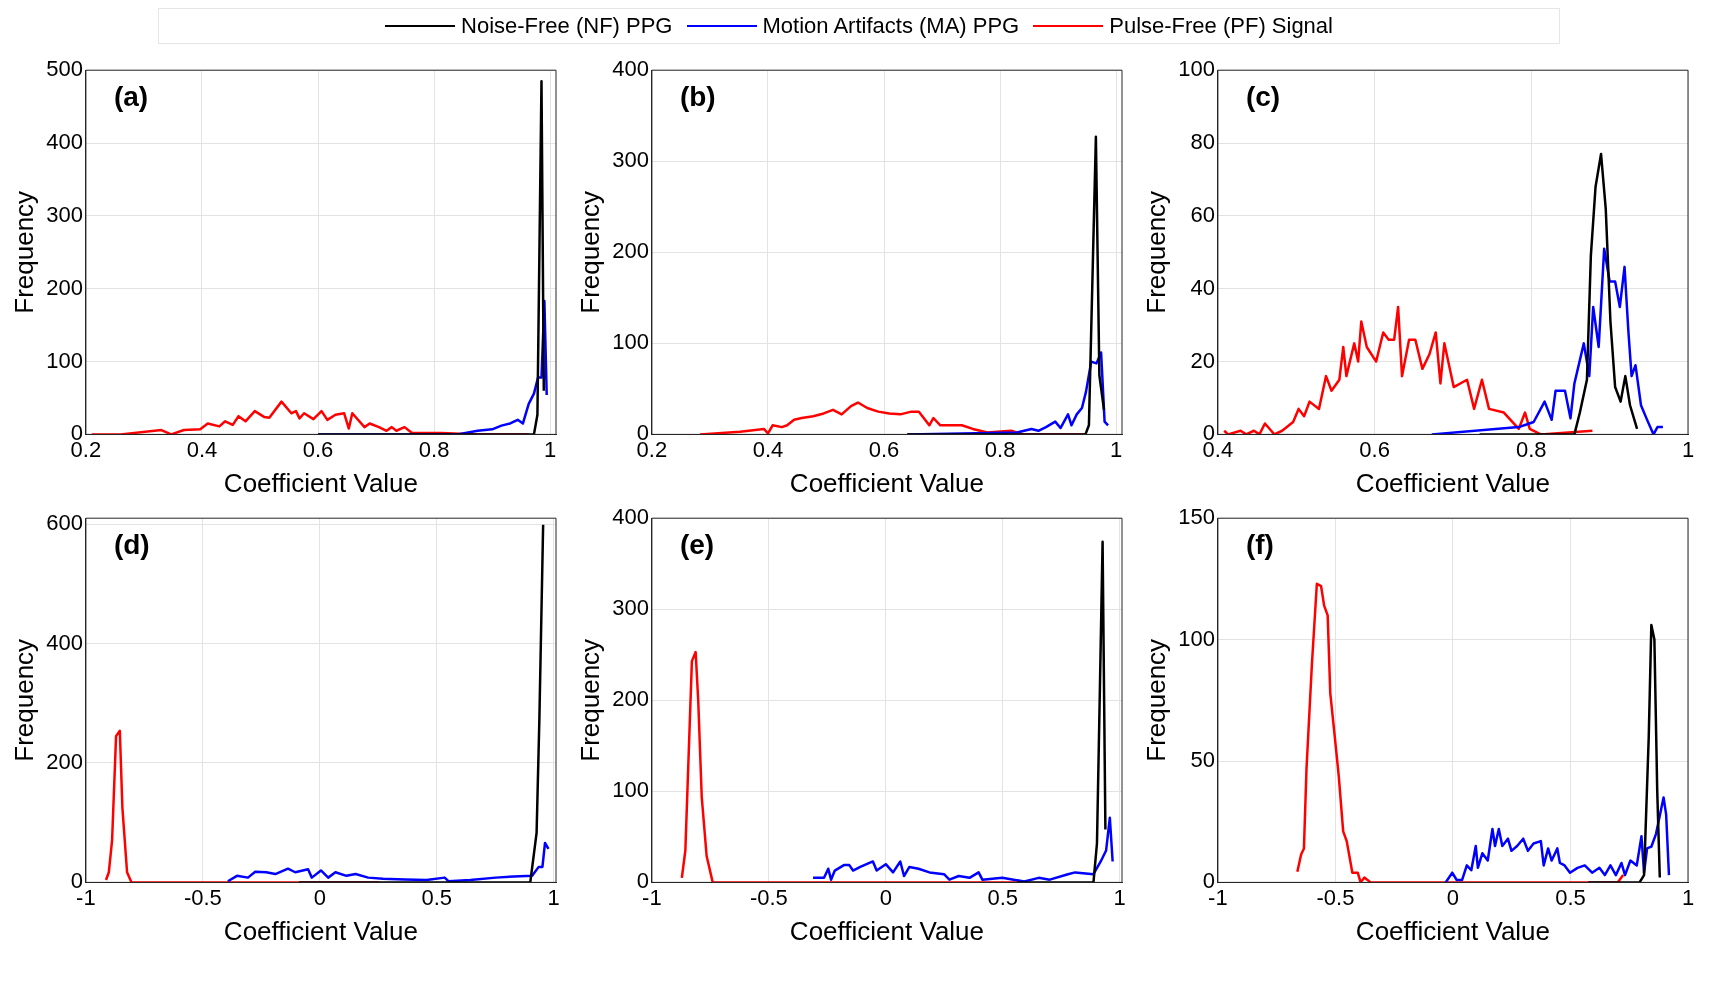  Describe the element at coordinates (1196, 517) in the screenshot. I see `y-tick-label: 150` at that location.